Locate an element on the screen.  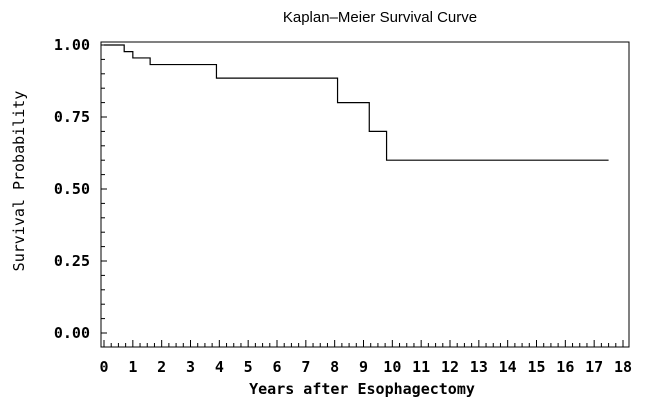
x-tick-label: 11 is located at coordinates (421, 367).